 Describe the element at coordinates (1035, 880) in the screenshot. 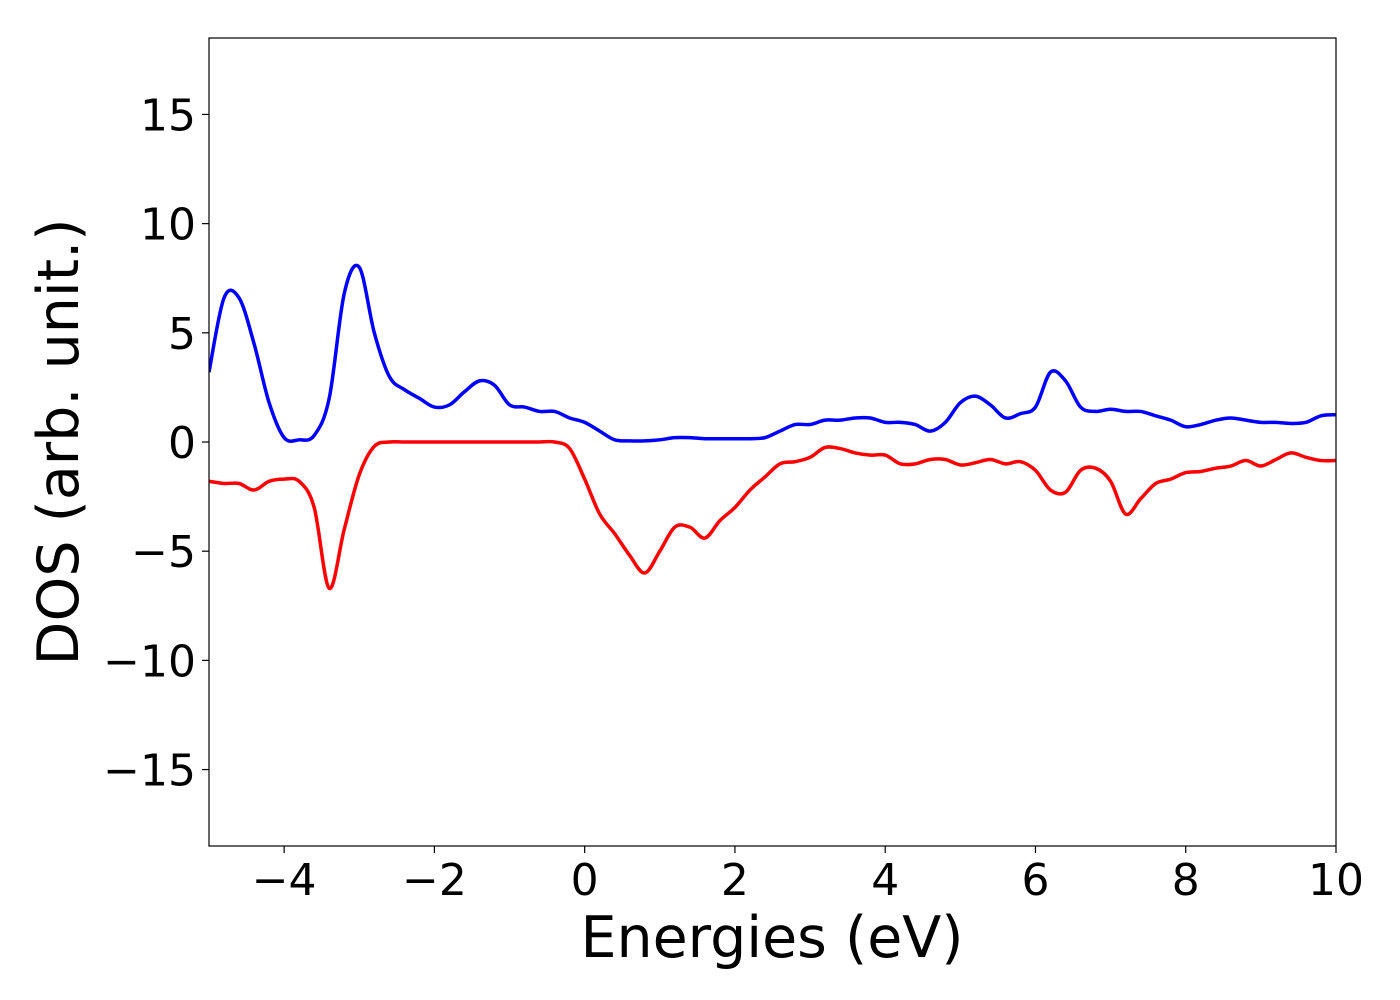

I see `x-tick-label: 6` at that location.